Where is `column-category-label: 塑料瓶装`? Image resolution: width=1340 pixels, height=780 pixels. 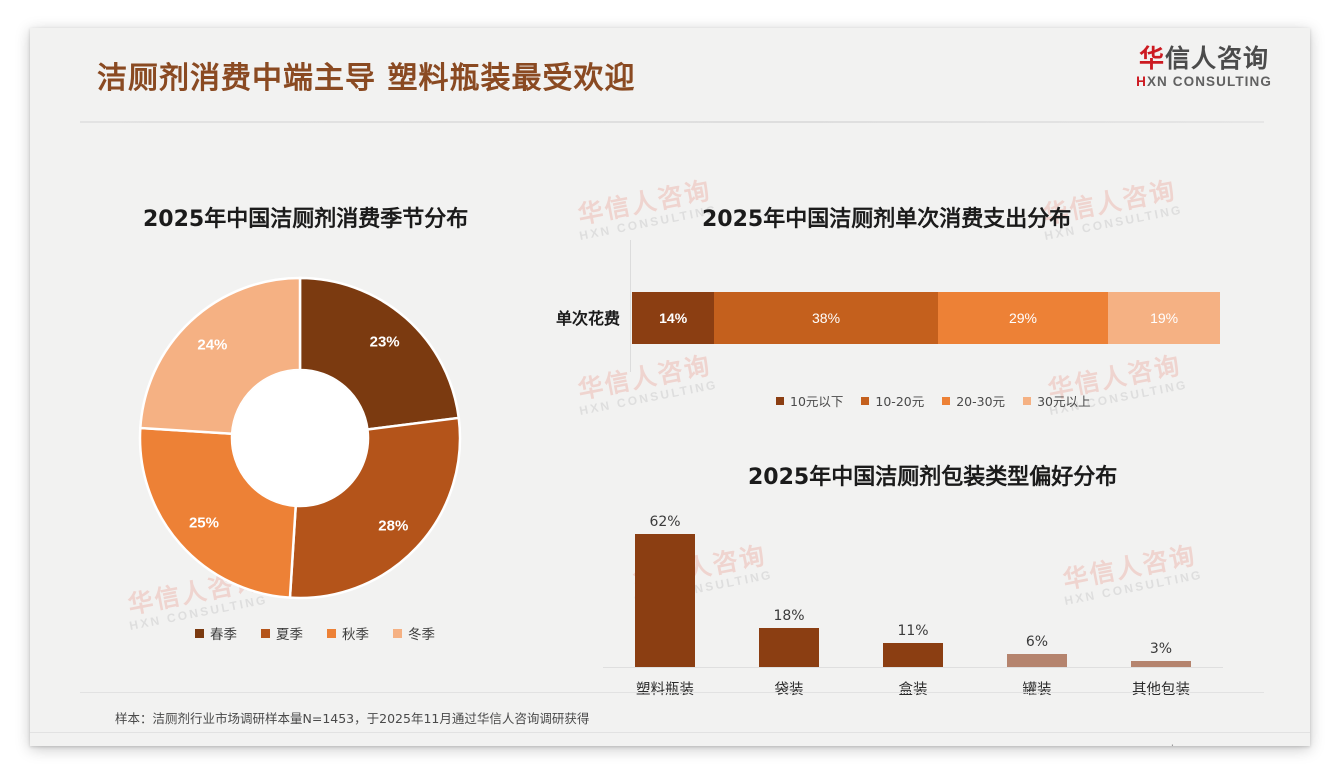 column-category-label: 塑料瓶装 is located at coordinates (665, 690).